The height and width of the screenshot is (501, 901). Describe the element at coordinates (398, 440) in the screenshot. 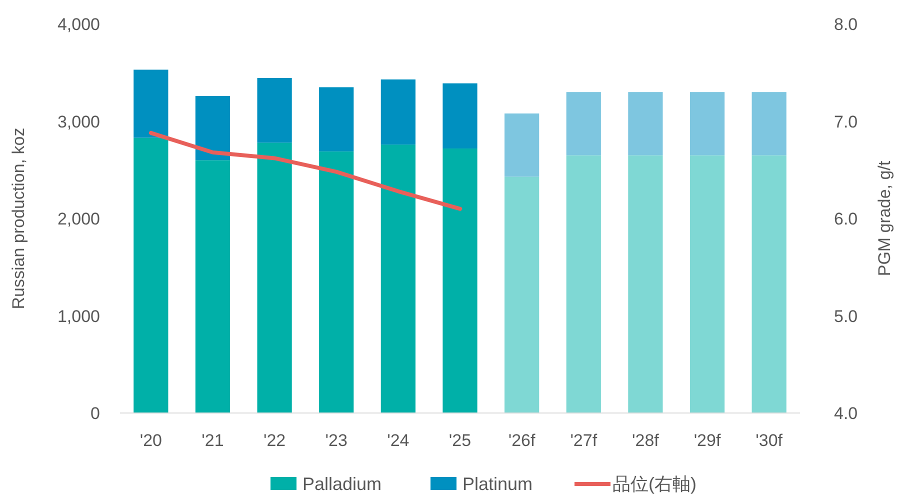

I see `x-tick-label: '24` at that location.